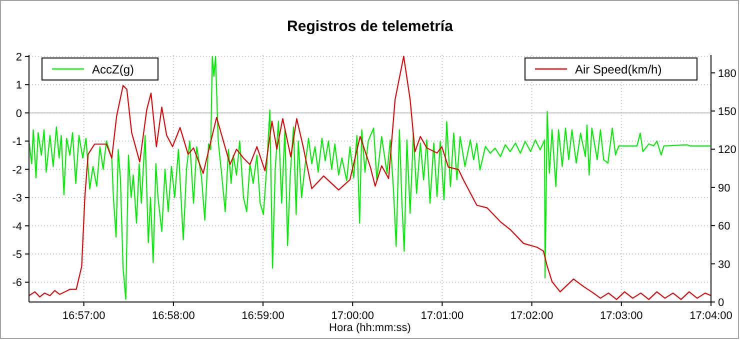 Image resolution: width=746 pixels, height=350 pixels. Describe the element at coordinates (17, 255) in the screenshot. I see `y-tick-label: -5` at that location.